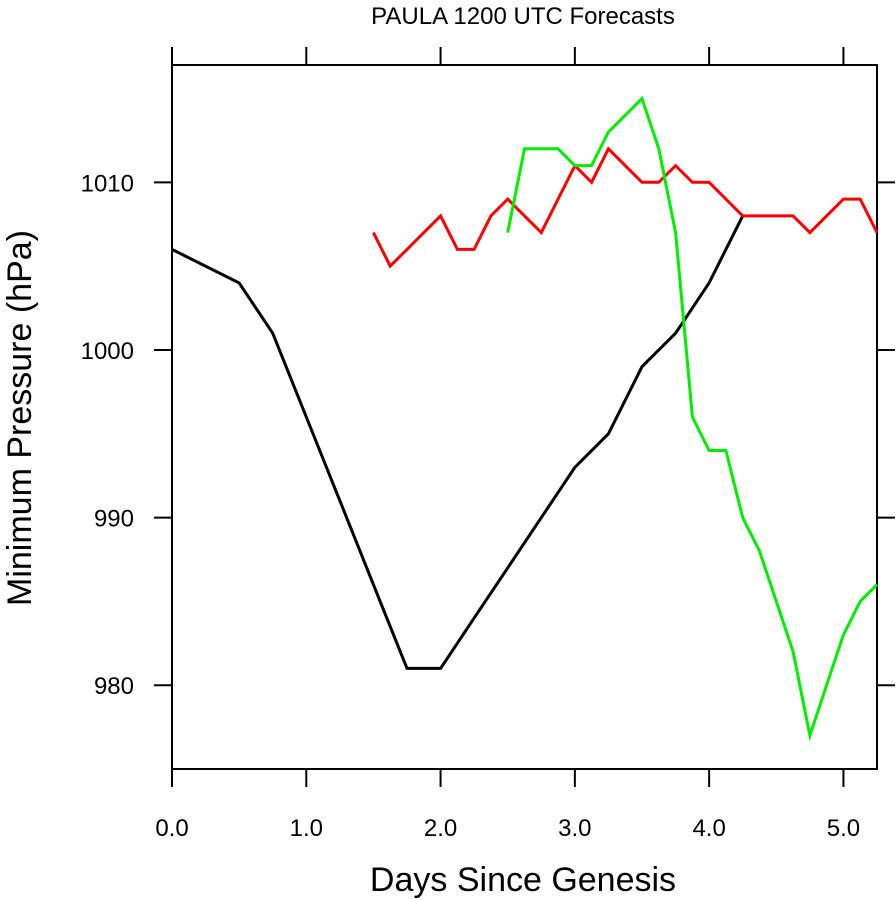 This screenshot has height=900, width=896. I want to click on chart-title: PAULA 1200 UTC Forecasts, so click(523, 16).